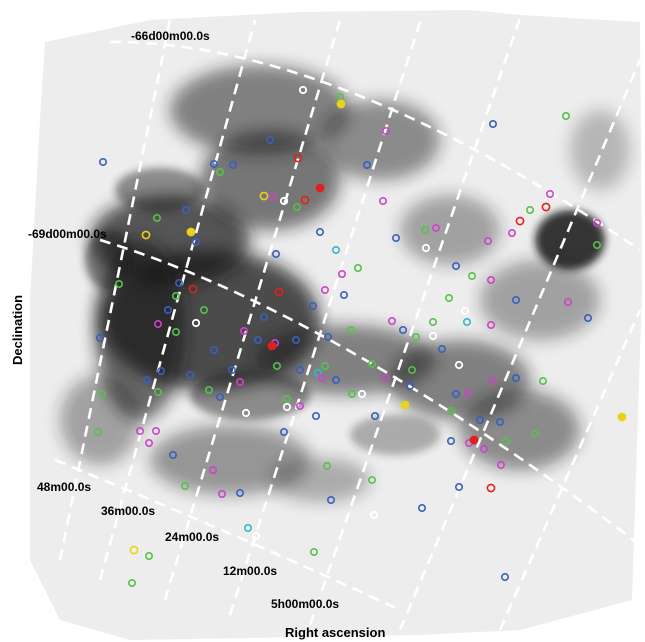  I want to click on ra-label-00: 5h00m00.0s, so click(305, 604).